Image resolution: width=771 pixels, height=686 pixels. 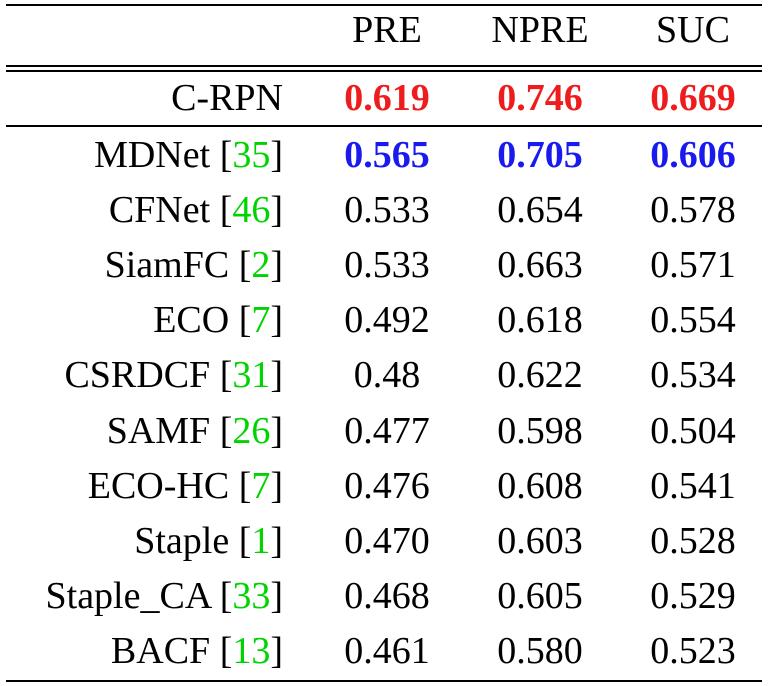 I want to click on table-row: Staple_CA [33] 0.468 0.605 0.529, so click(x=385, y=596).